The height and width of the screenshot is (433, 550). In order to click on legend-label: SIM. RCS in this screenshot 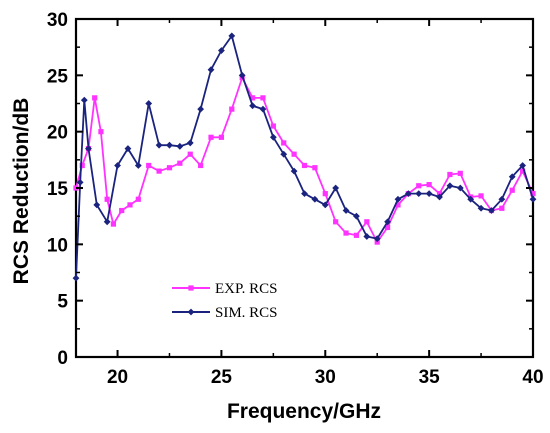, I will do `click(246, 313)`.